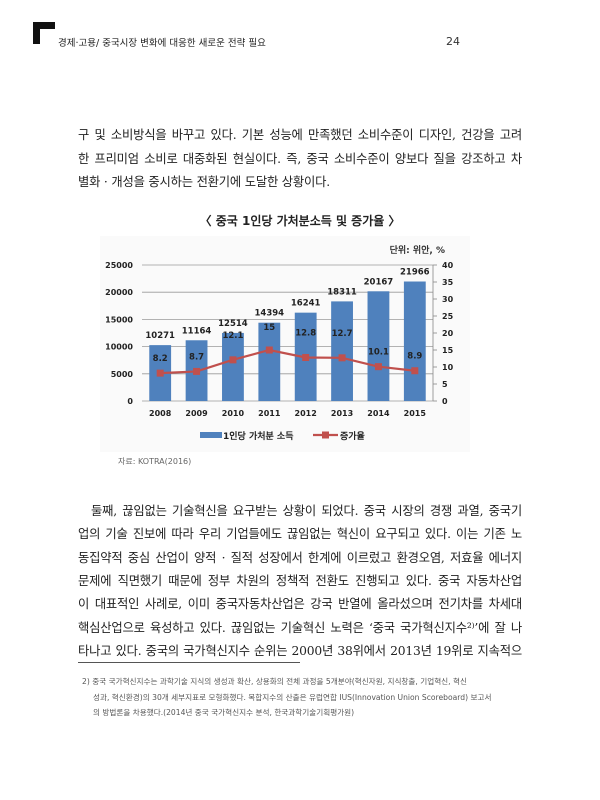 The image size is (600, 800). I want to click on y-left-tick-label: 5000, so click(122, 374).